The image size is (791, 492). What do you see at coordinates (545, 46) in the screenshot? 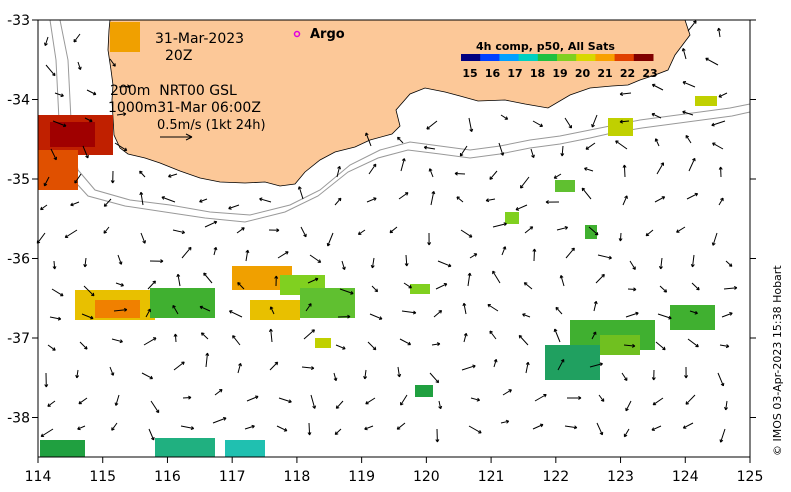
I see `colorbar-title: 4h comp, p50, All Sats` at bounding box center [545, 46].